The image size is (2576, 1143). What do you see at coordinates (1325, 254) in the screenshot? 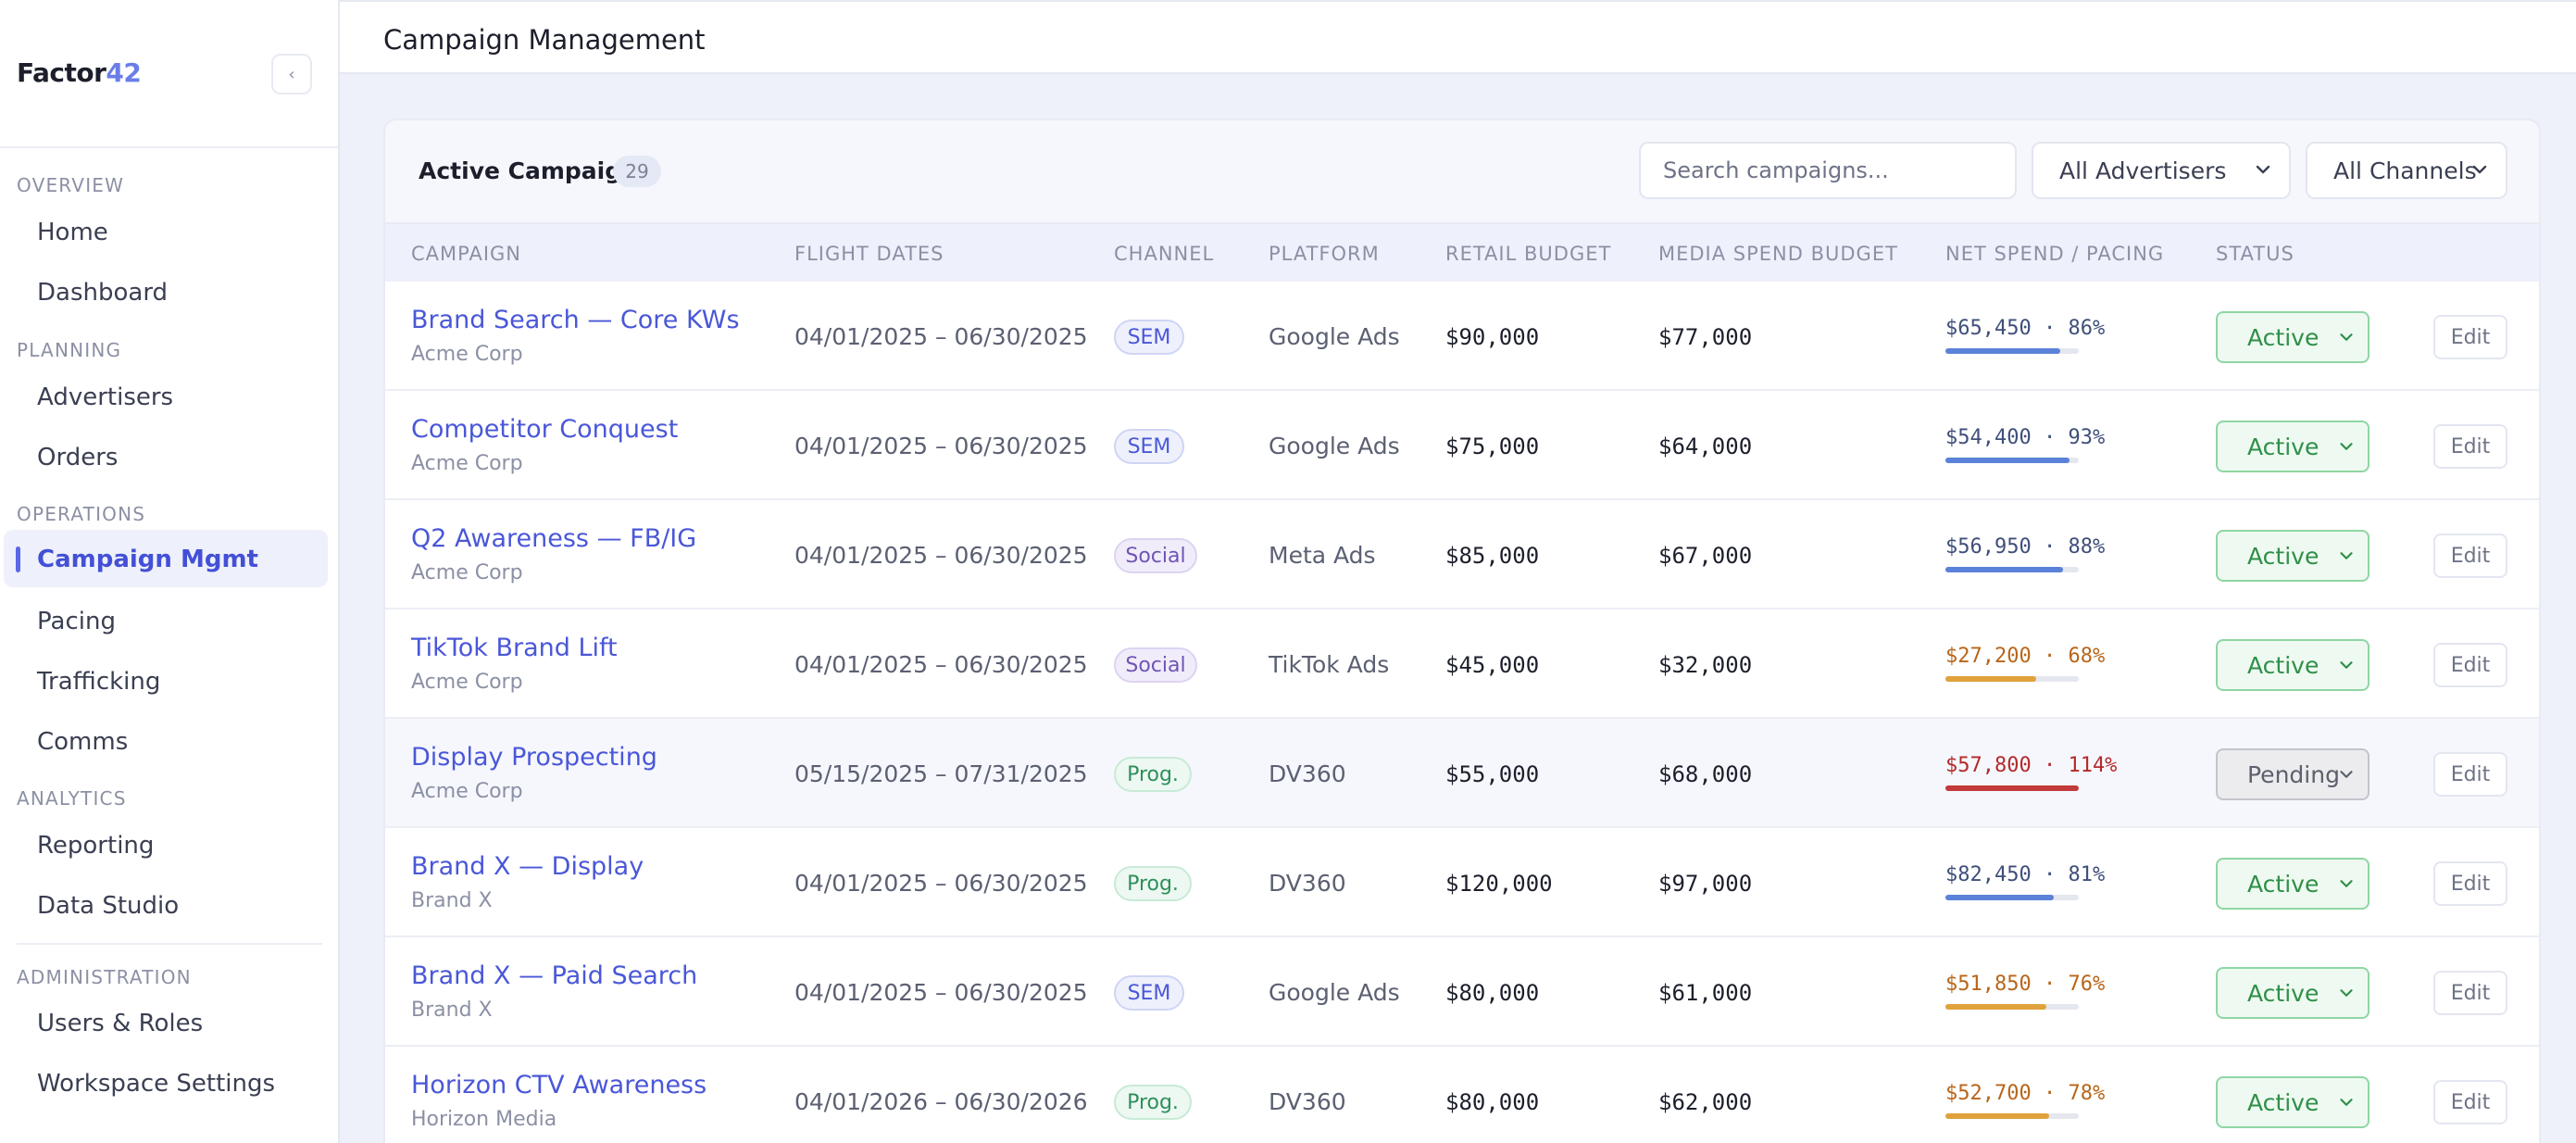
I see `column-header-platform: PLATFORM` at bounding box center [1325, 254].